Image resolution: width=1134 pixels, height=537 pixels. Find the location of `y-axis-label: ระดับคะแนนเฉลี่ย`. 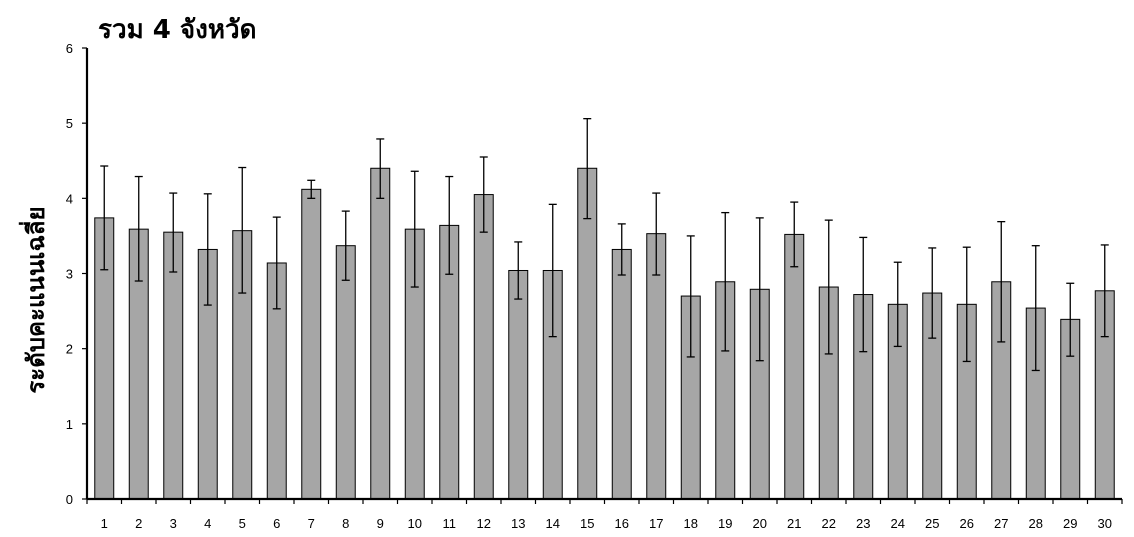

y-axis-label: ระดับคะแนนเฉลี่ย is located at coordinates (34, 299).